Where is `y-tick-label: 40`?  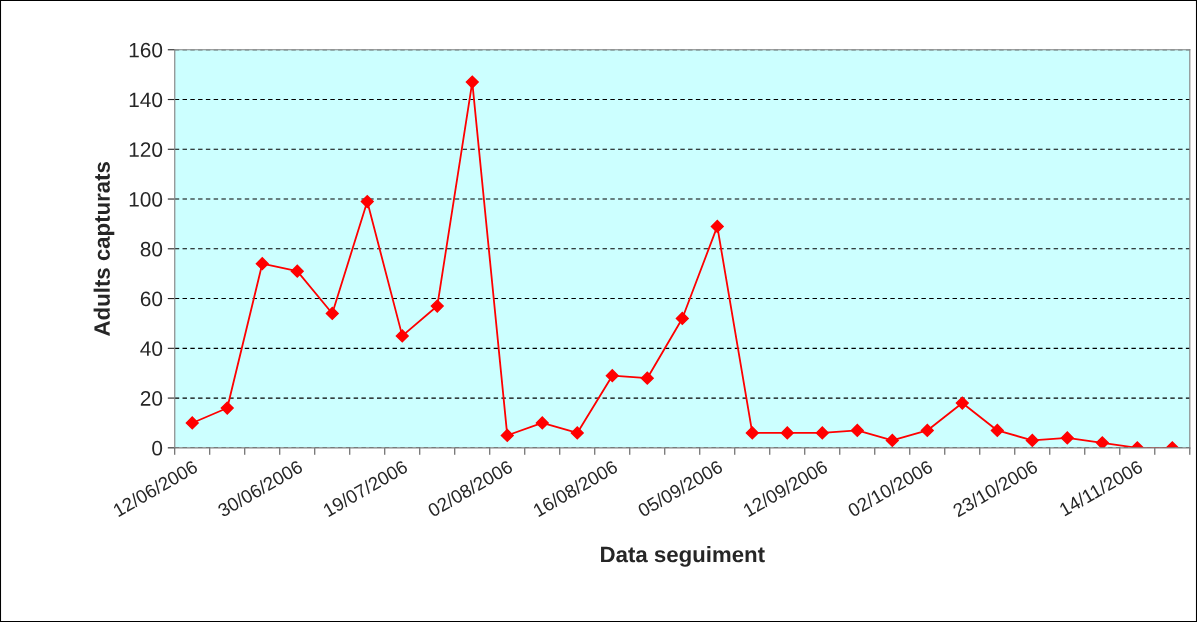 y-tick-label: 40 is located at coordinates (151, 349).